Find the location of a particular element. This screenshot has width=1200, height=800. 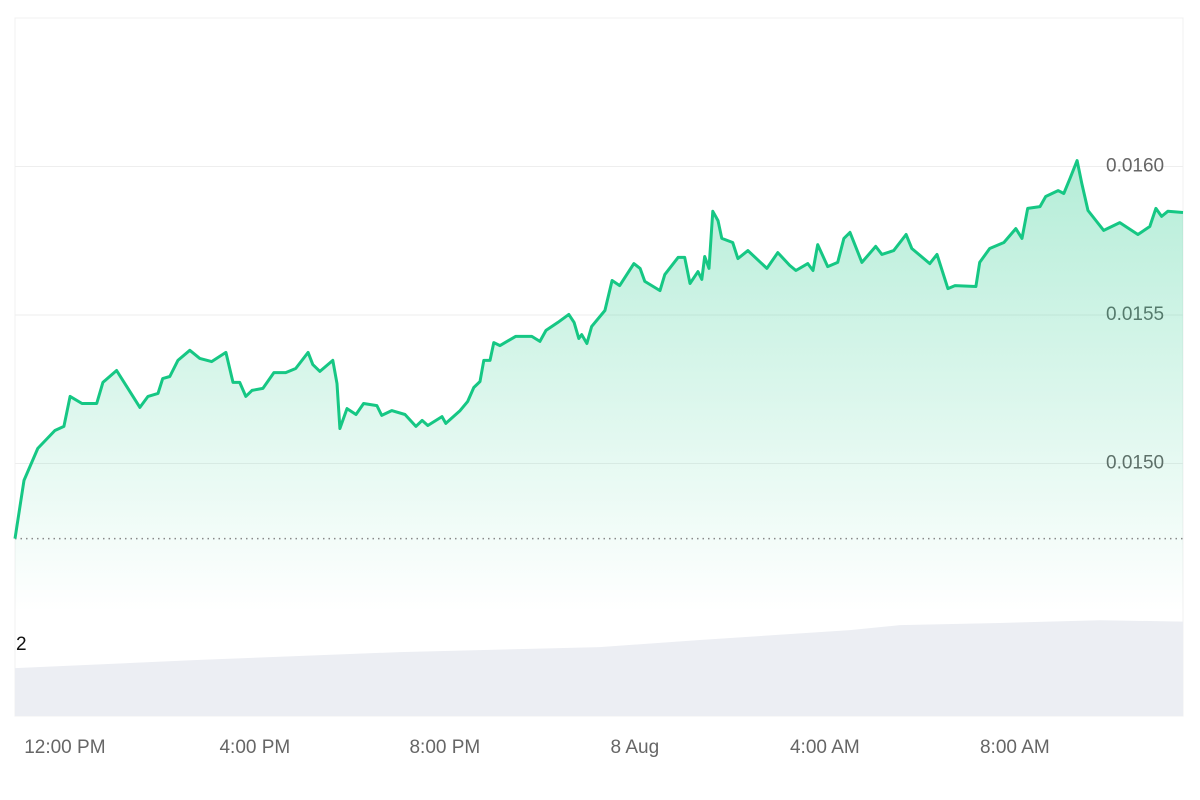

y-tick-label: 0.0160 is located at coordinates (1135, 166).